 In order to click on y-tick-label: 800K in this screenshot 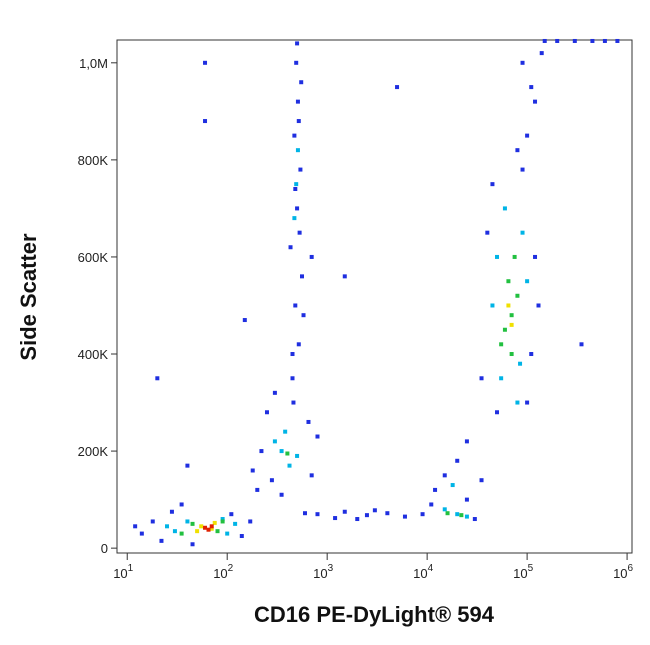, I will do `click(93, 160)`.